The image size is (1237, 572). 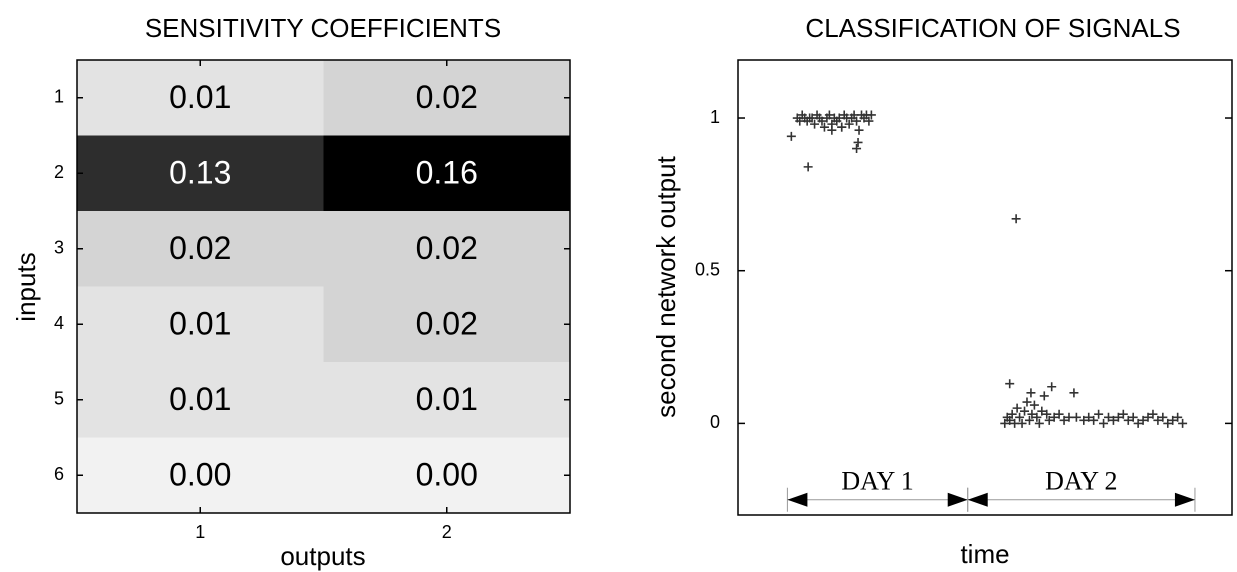 I want to click on cell-label: 0.00, so click(x=200, y=475).